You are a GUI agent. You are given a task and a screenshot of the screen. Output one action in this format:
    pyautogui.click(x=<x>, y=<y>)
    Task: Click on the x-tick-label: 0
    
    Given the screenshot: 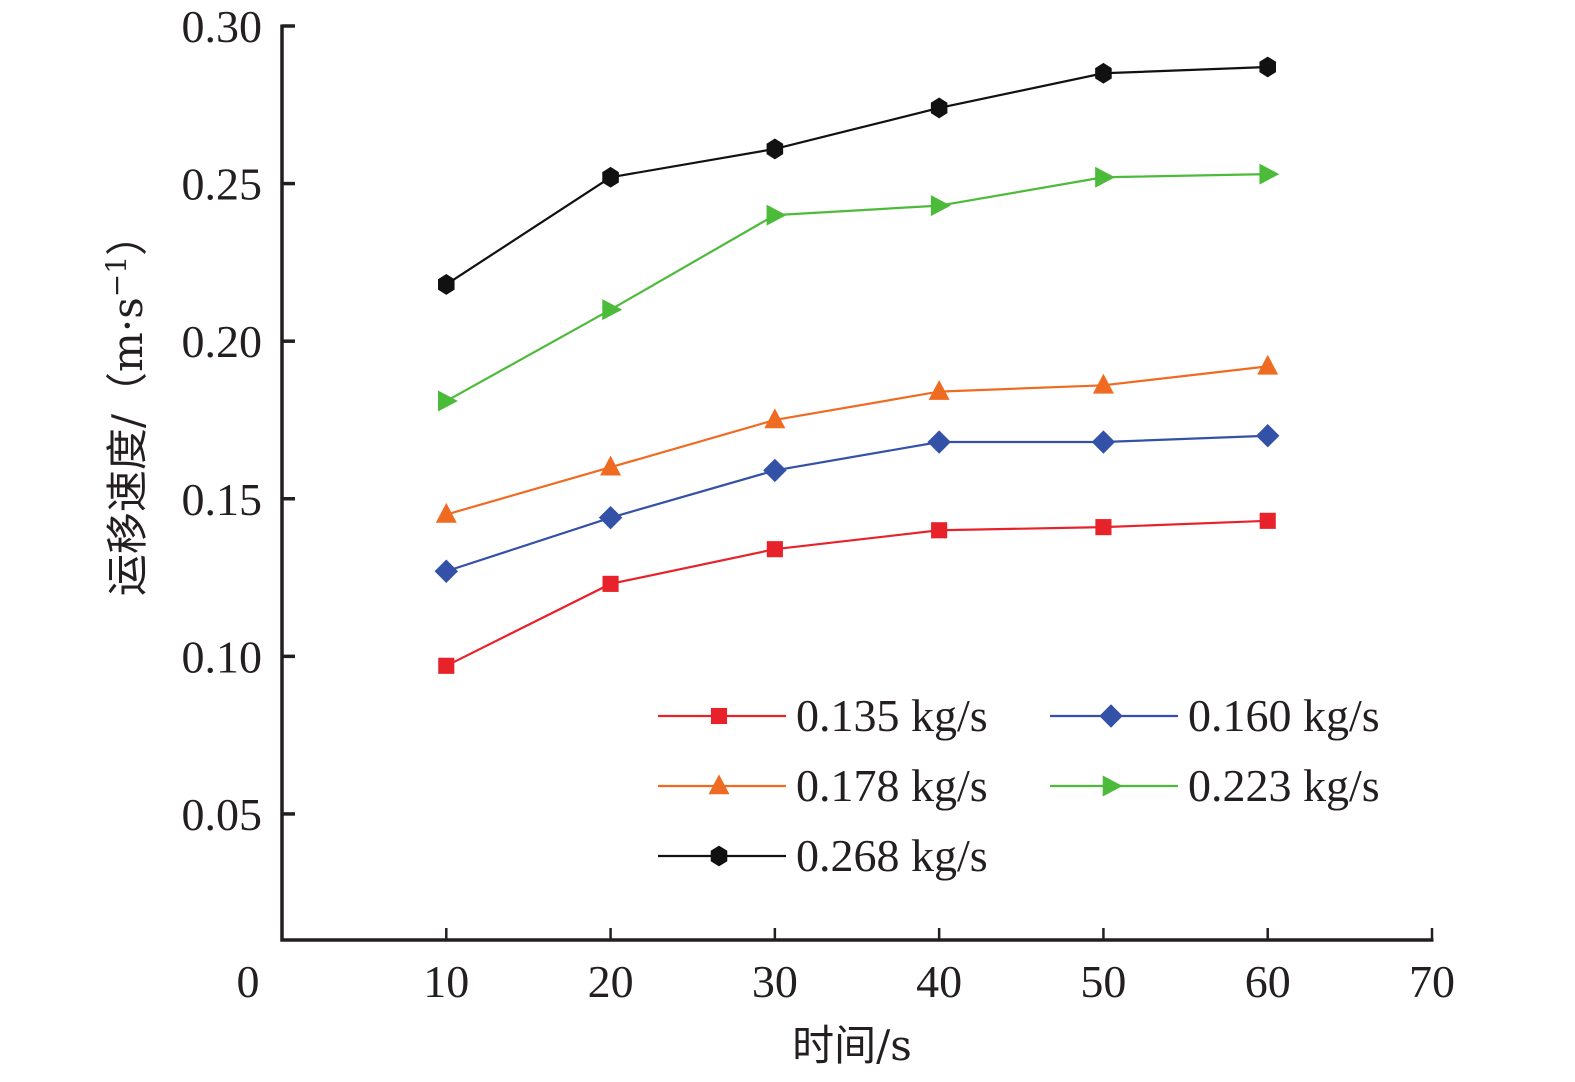 What is the action you would take?
    pyautogui.click(x=248, y=981)
    